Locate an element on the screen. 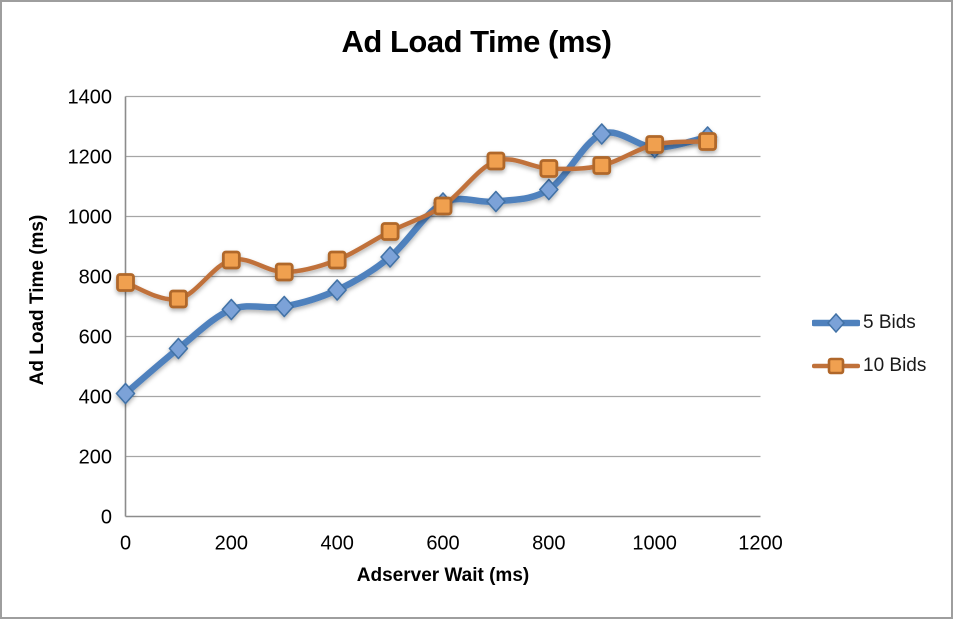  y-tick-label: 200 is located at coordinates (95, 458).